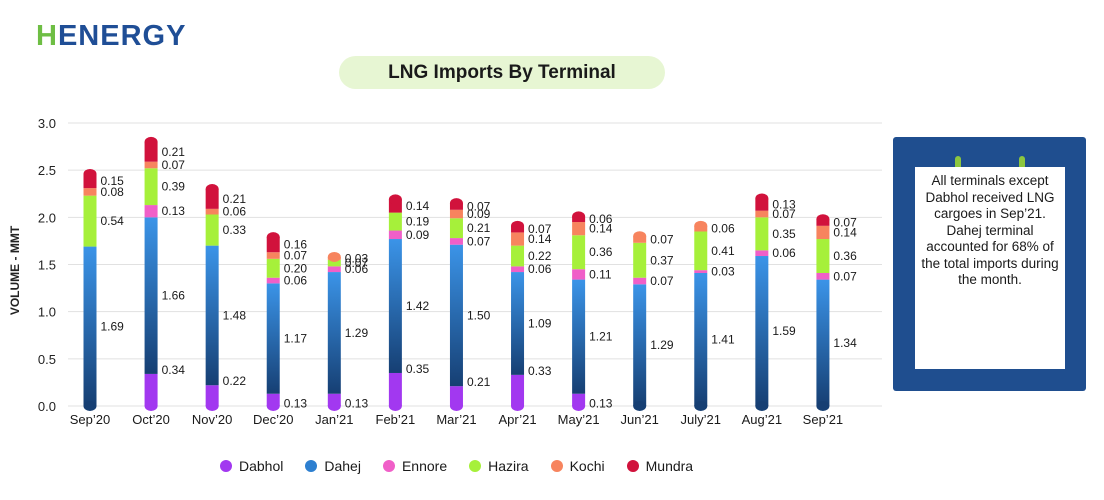 Image resolution: width=1104 pixels, height=500 pixels. Describe the element at coordinates (47, 265) in the screenshot. I see `y-tick-label: 1.5` at that location.